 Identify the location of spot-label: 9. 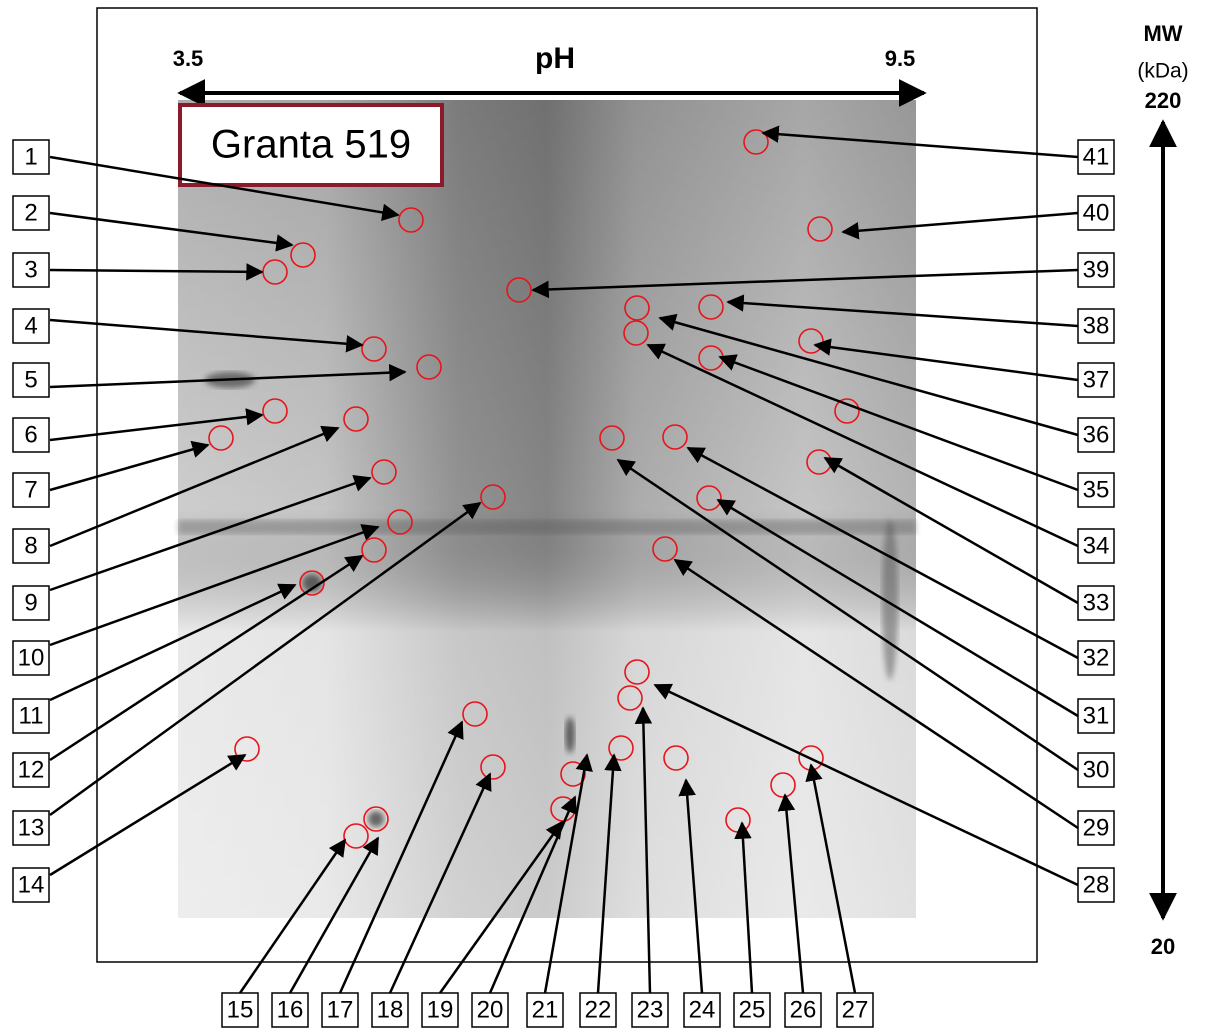
(30, 602).